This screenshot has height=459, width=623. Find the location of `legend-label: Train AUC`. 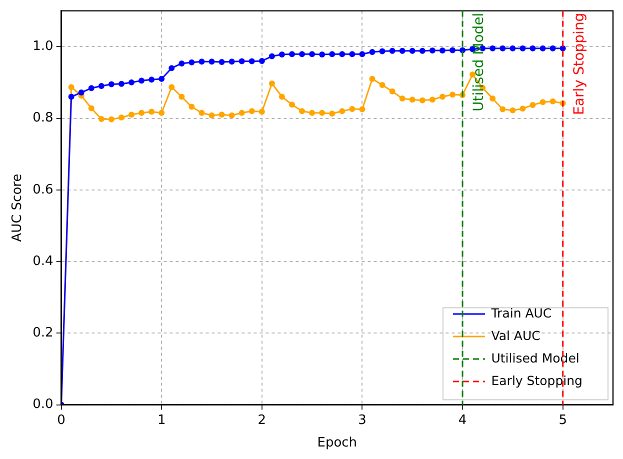

legend-label: Train AUC is located at coordinates (521, 312).